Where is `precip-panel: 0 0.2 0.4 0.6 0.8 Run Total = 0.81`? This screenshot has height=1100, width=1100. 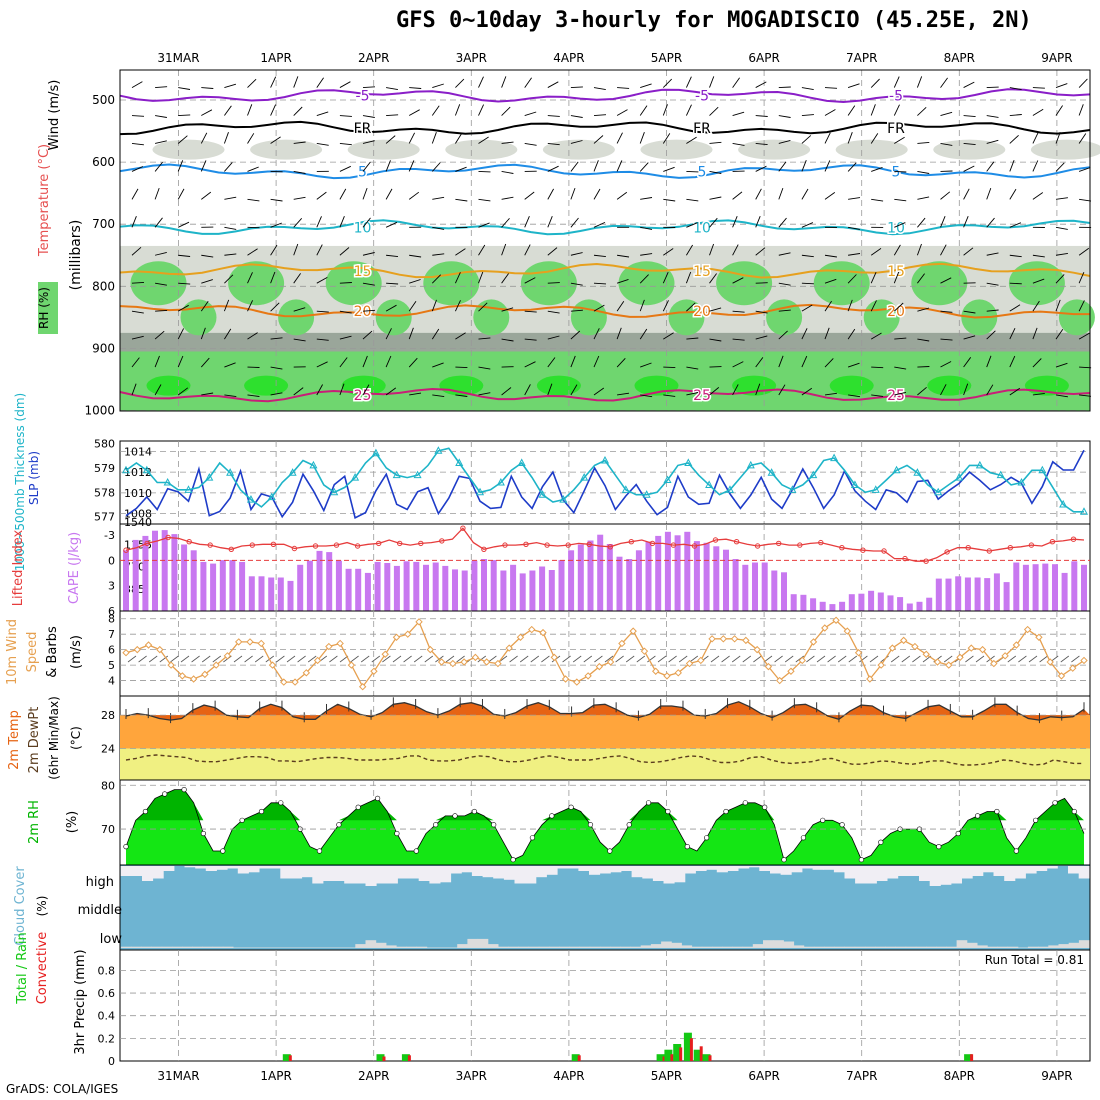
precip-panel: 0 0.2 0.4 0.6 0.8 Run Total = 0.81 is located at coordinates (594, 1008).